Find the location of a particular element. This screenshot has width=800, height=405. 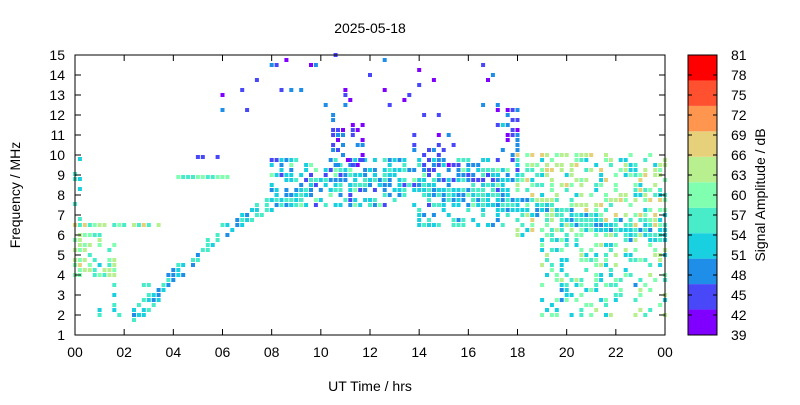

colorbar-tick-label: 39 is located at coordinates (739, 335).